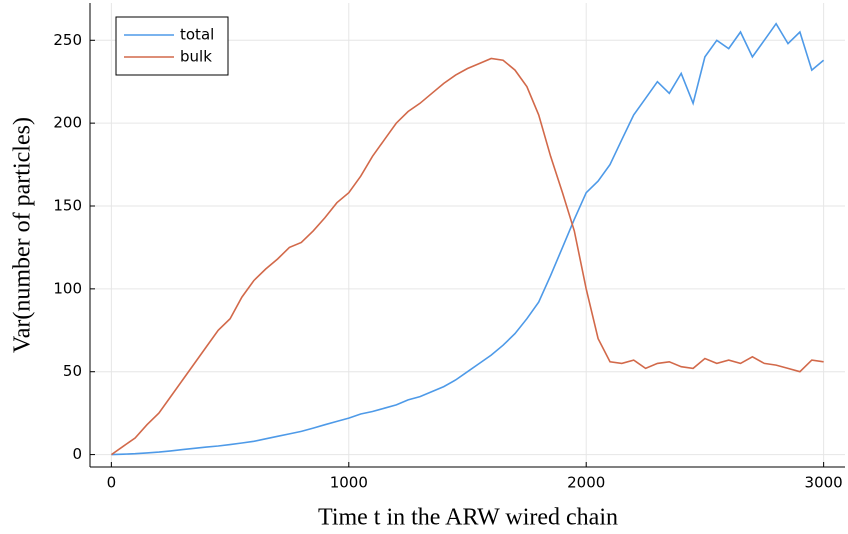 The height and width of the screenshot is (534, 848). Describe the element at coordinates (196, 57) in the screenshot. I see `legend-label: bulk` at that location.